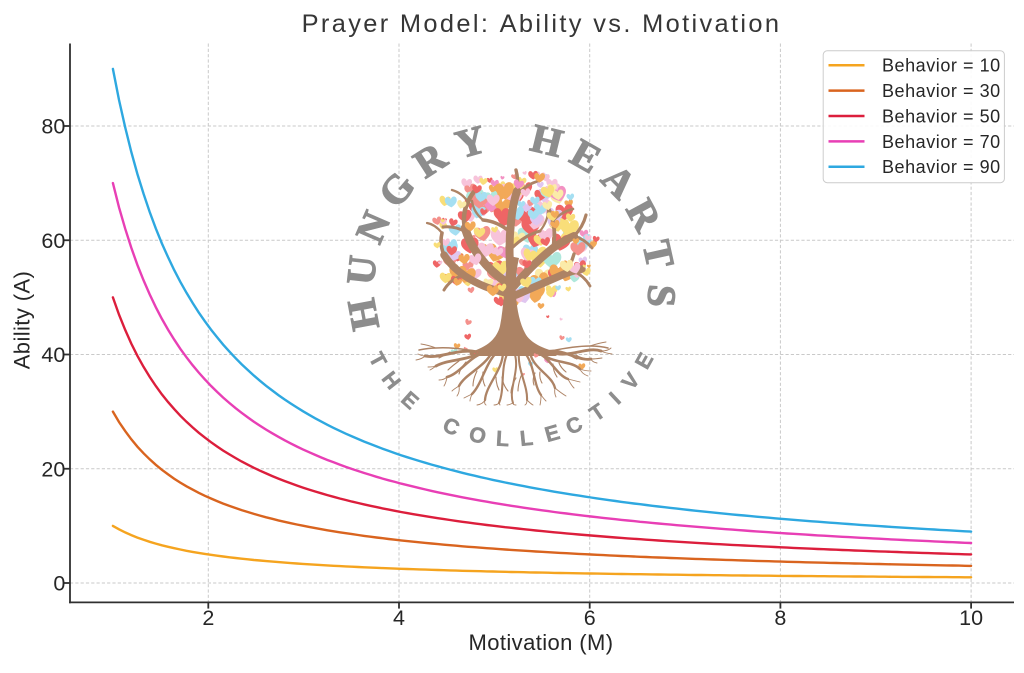  I want to click on svg-text: Behavior = 30, so click(941, 91).